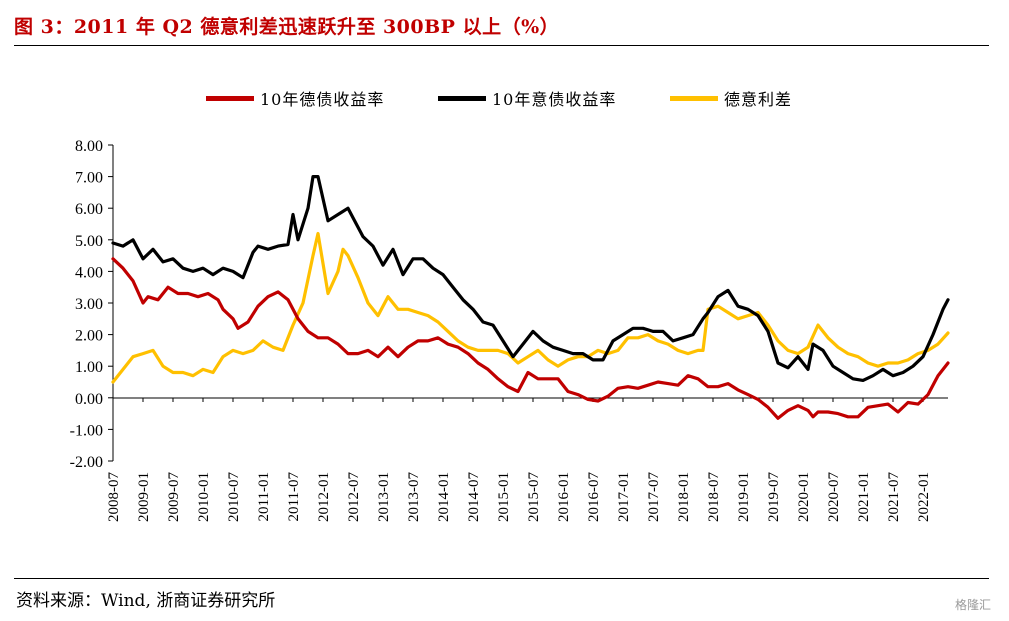  I want to click on x-tick-label: 2012-01, so click(324, 497).